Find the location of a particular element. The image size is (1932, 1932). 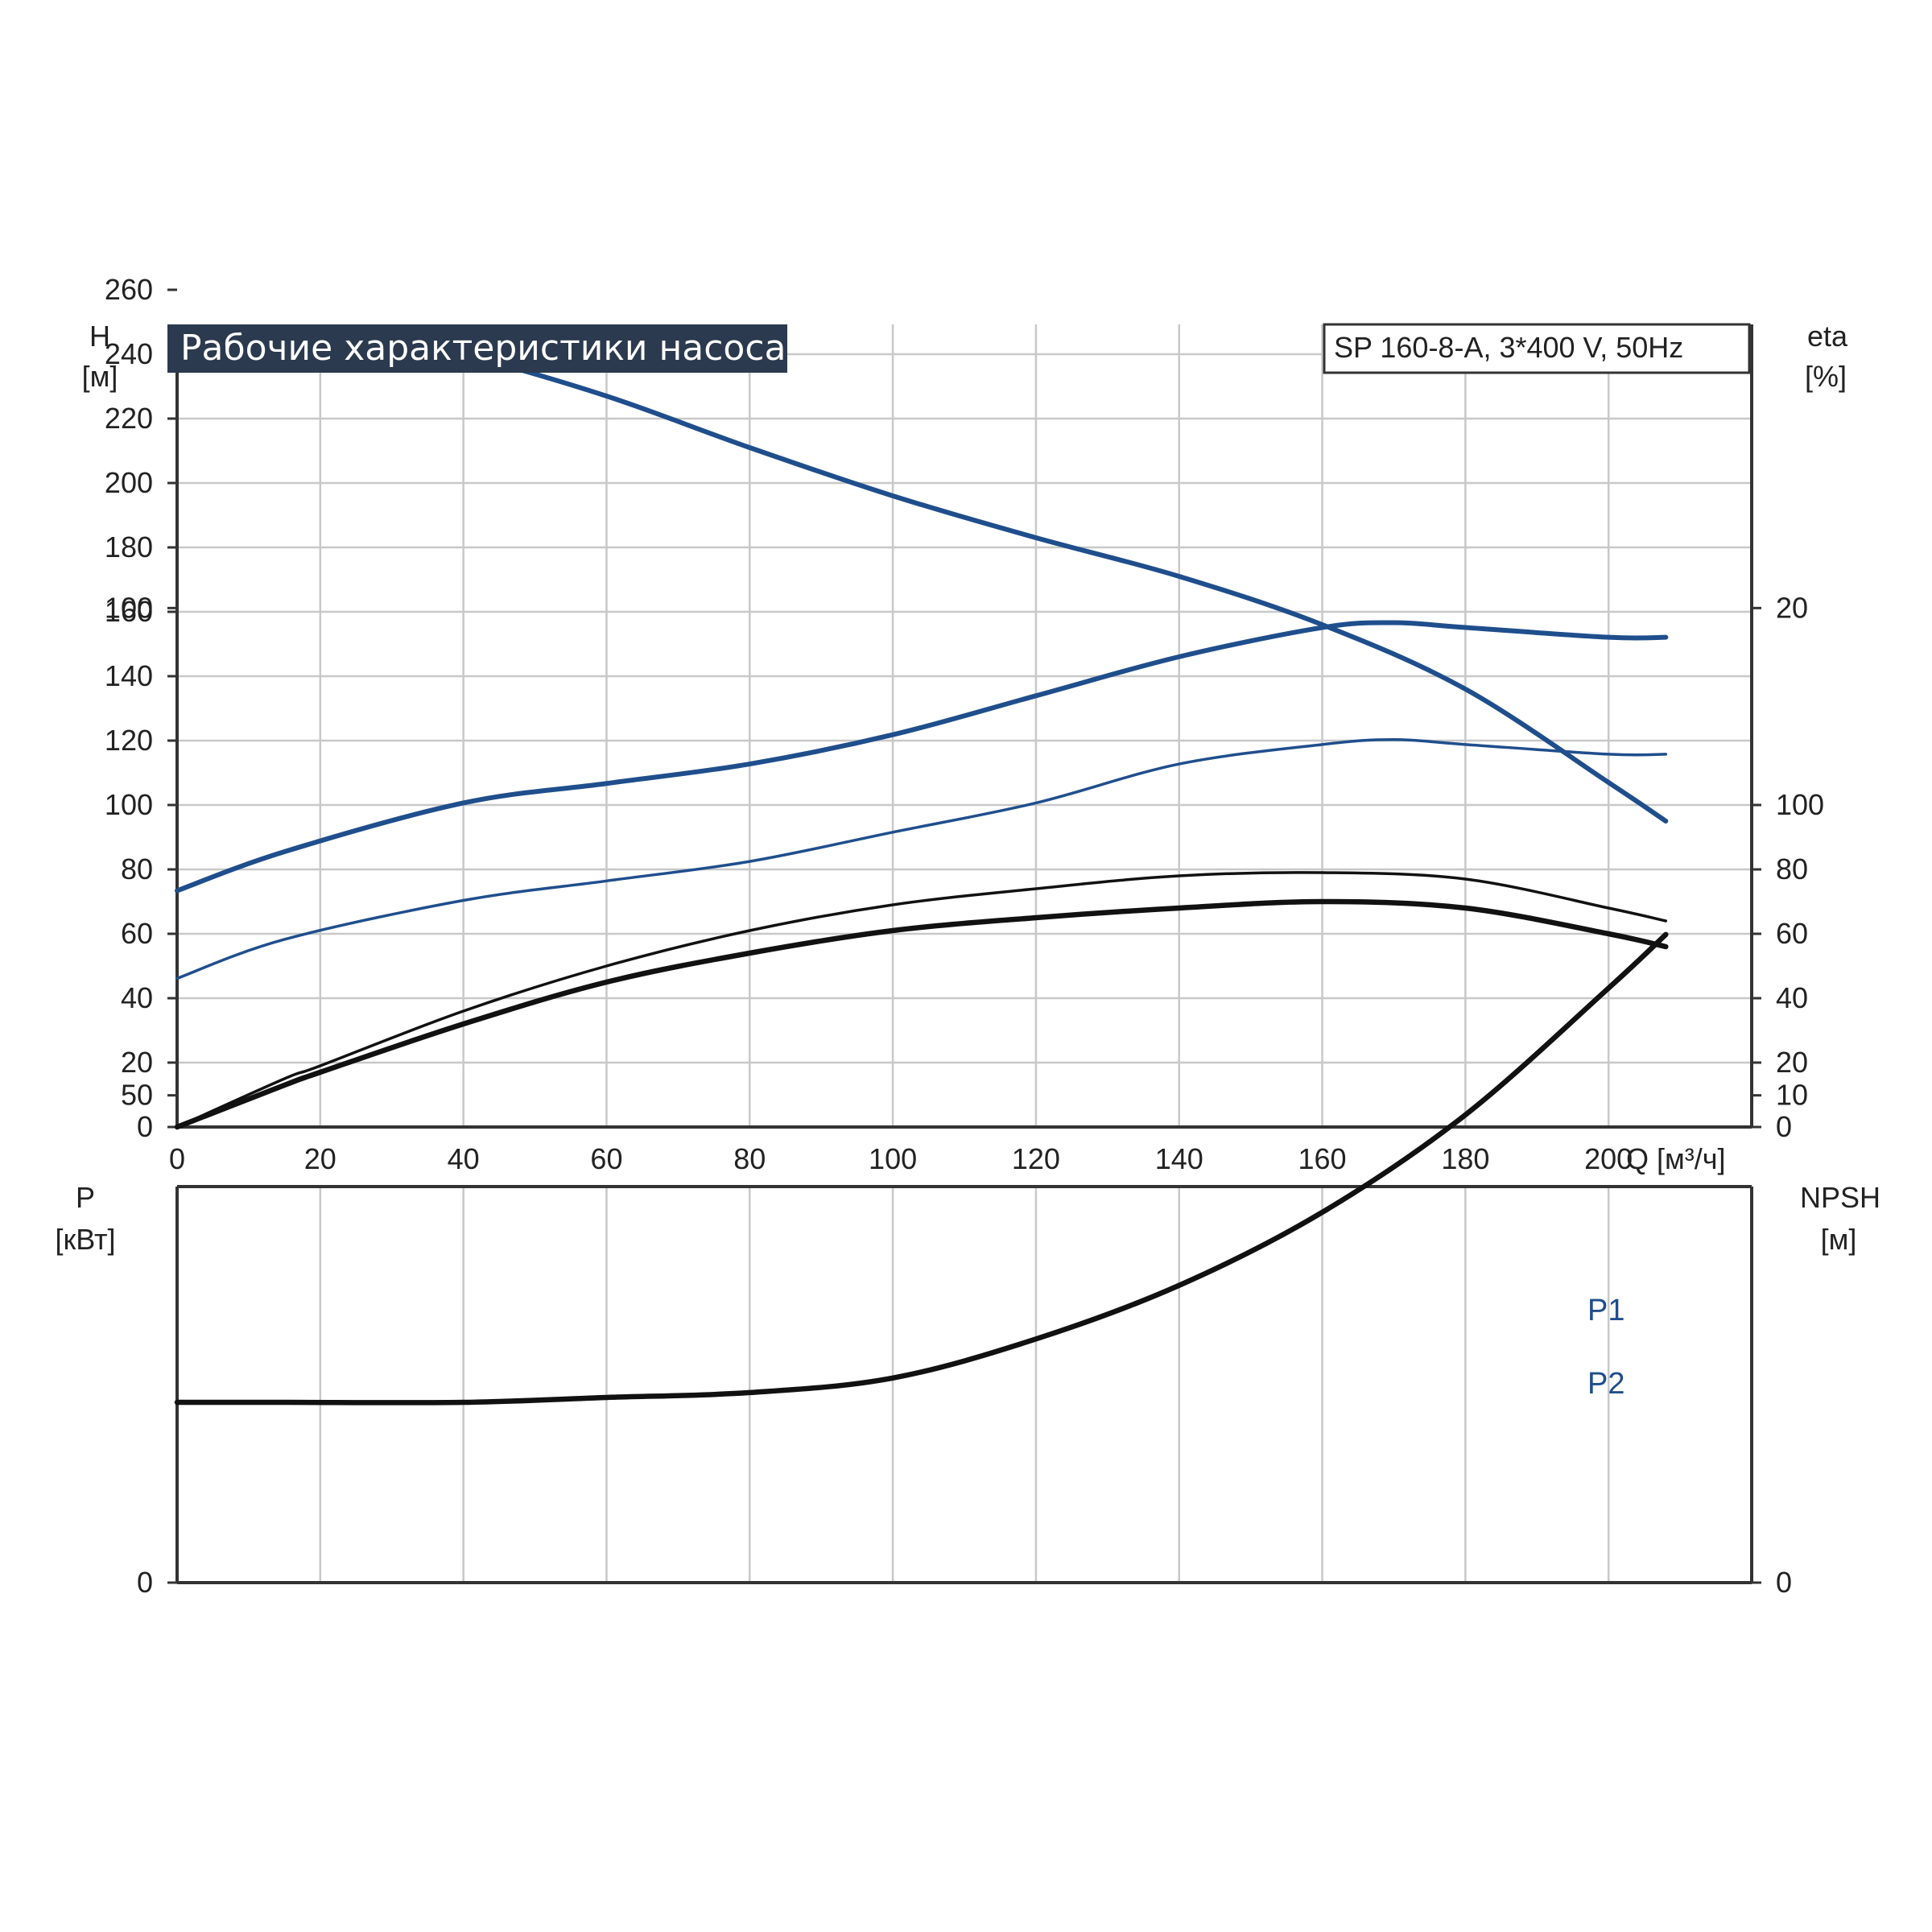

x-tick-label: 180 is located at coordinates (1465, 1158).